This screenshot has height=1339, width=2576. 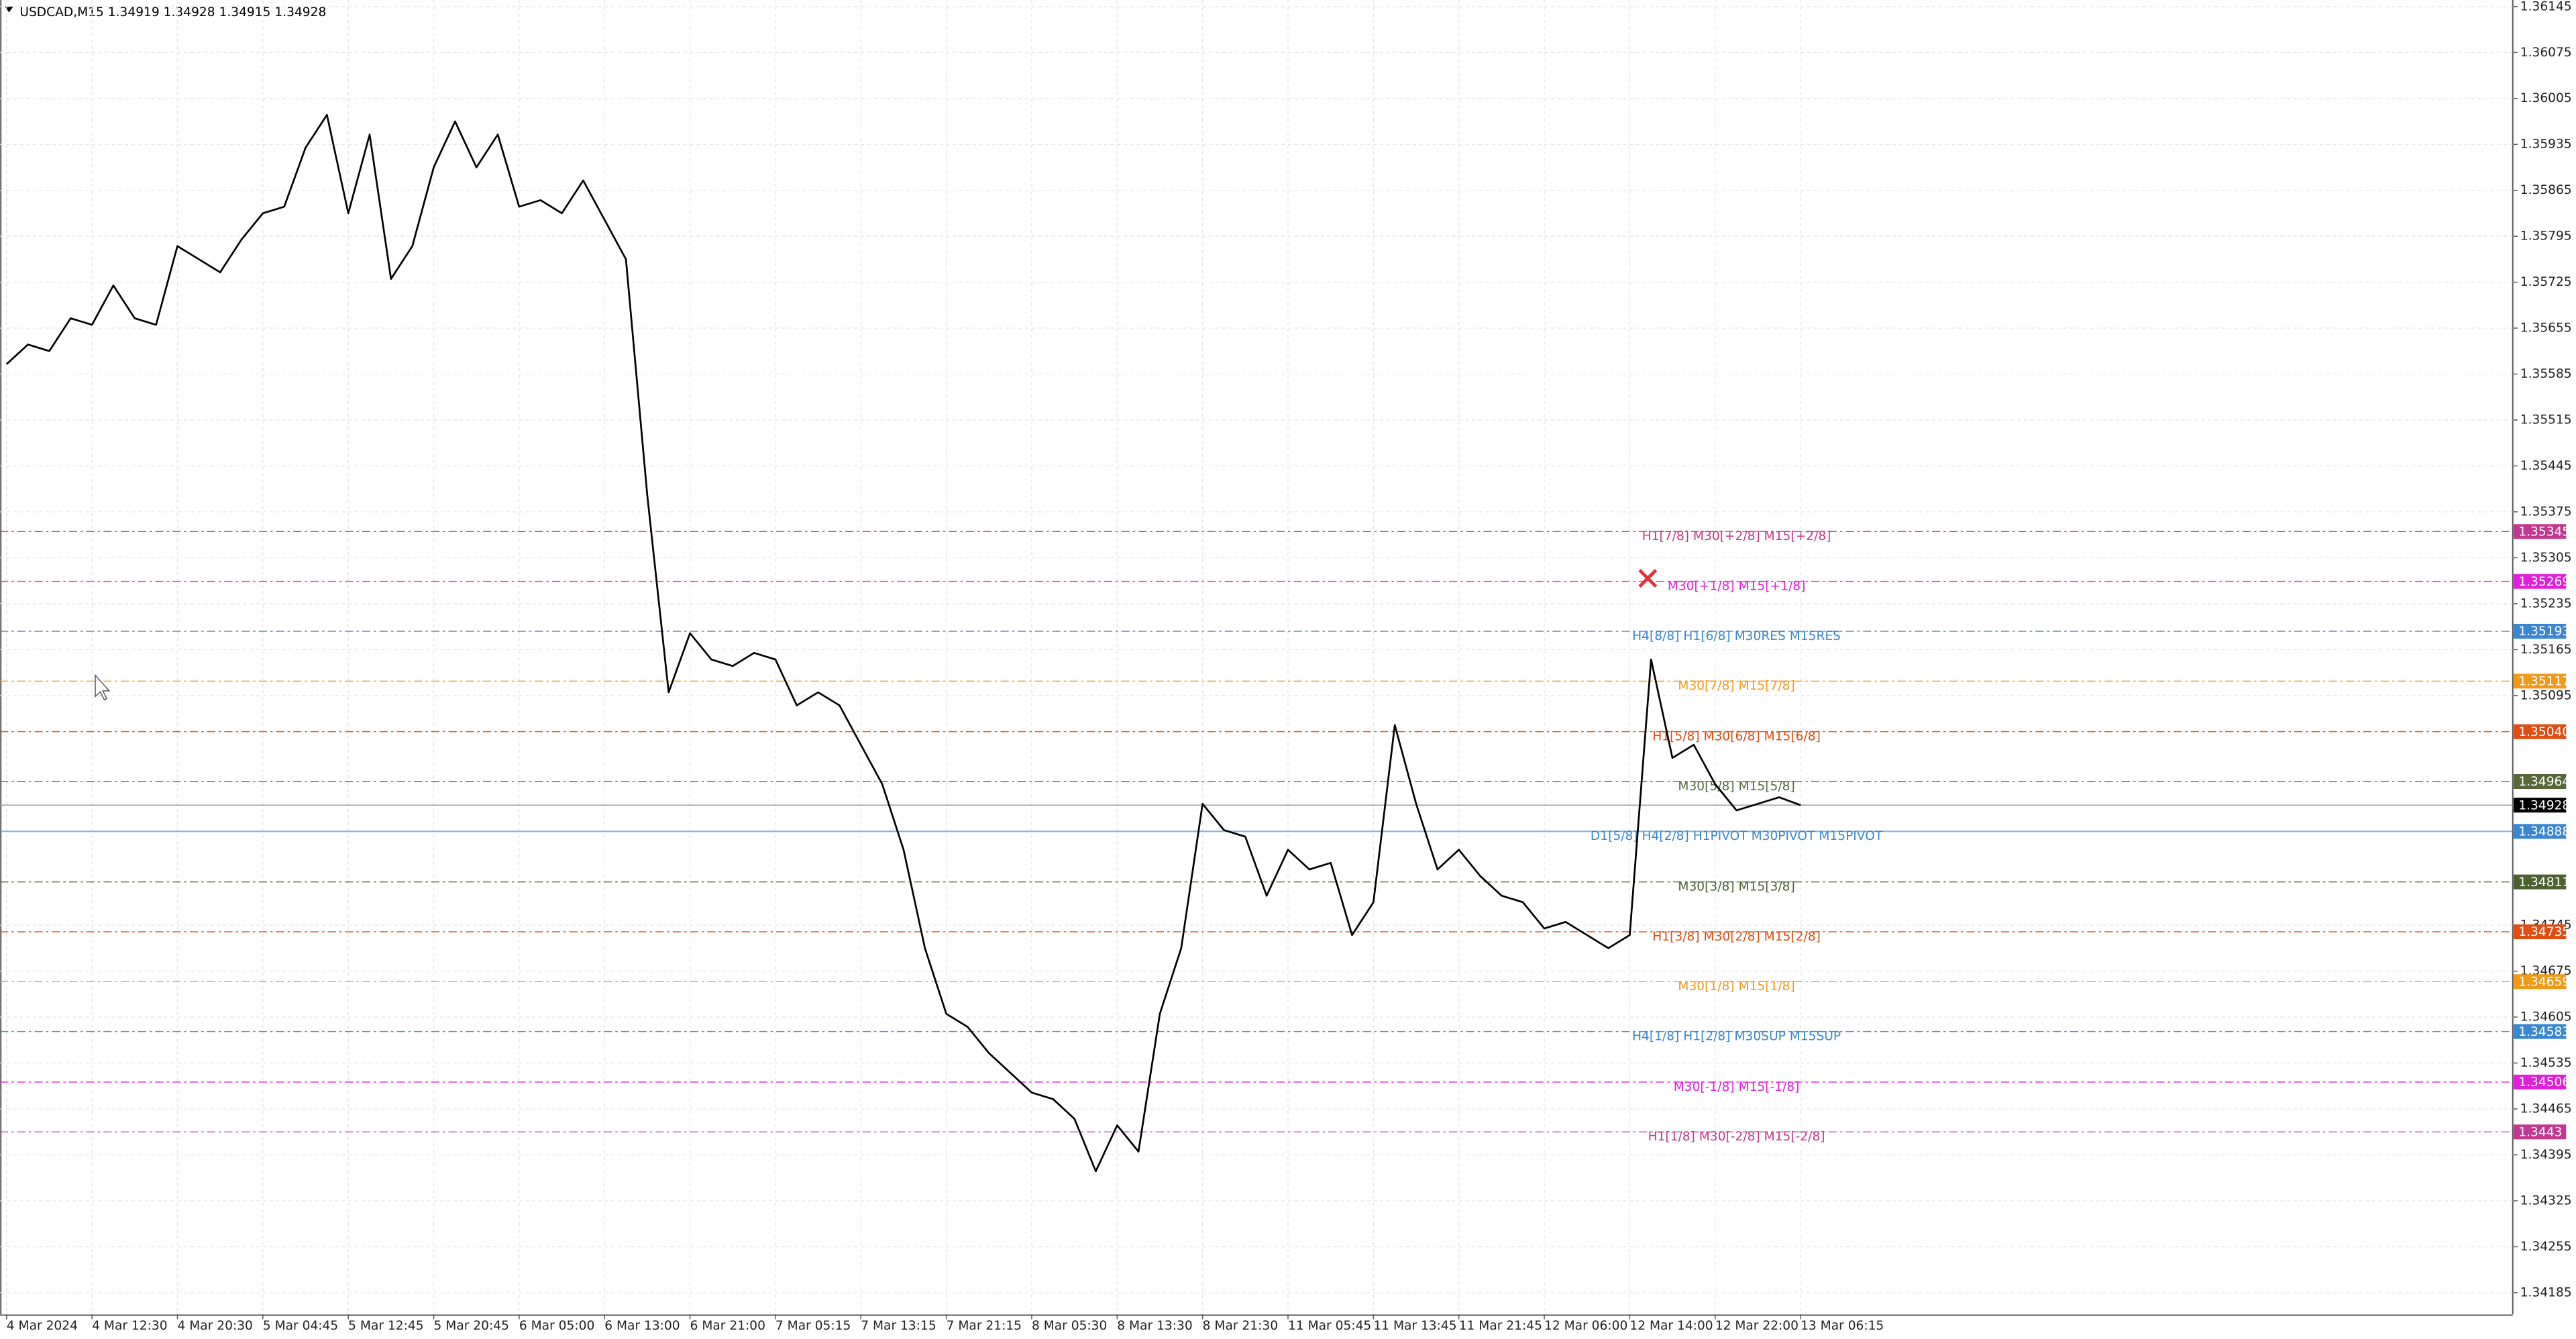 What do you see at coordinates (2546, 282) in the screenshot?
I see `y-tick-label: 1.35725` at bounding box center [2546, 282].